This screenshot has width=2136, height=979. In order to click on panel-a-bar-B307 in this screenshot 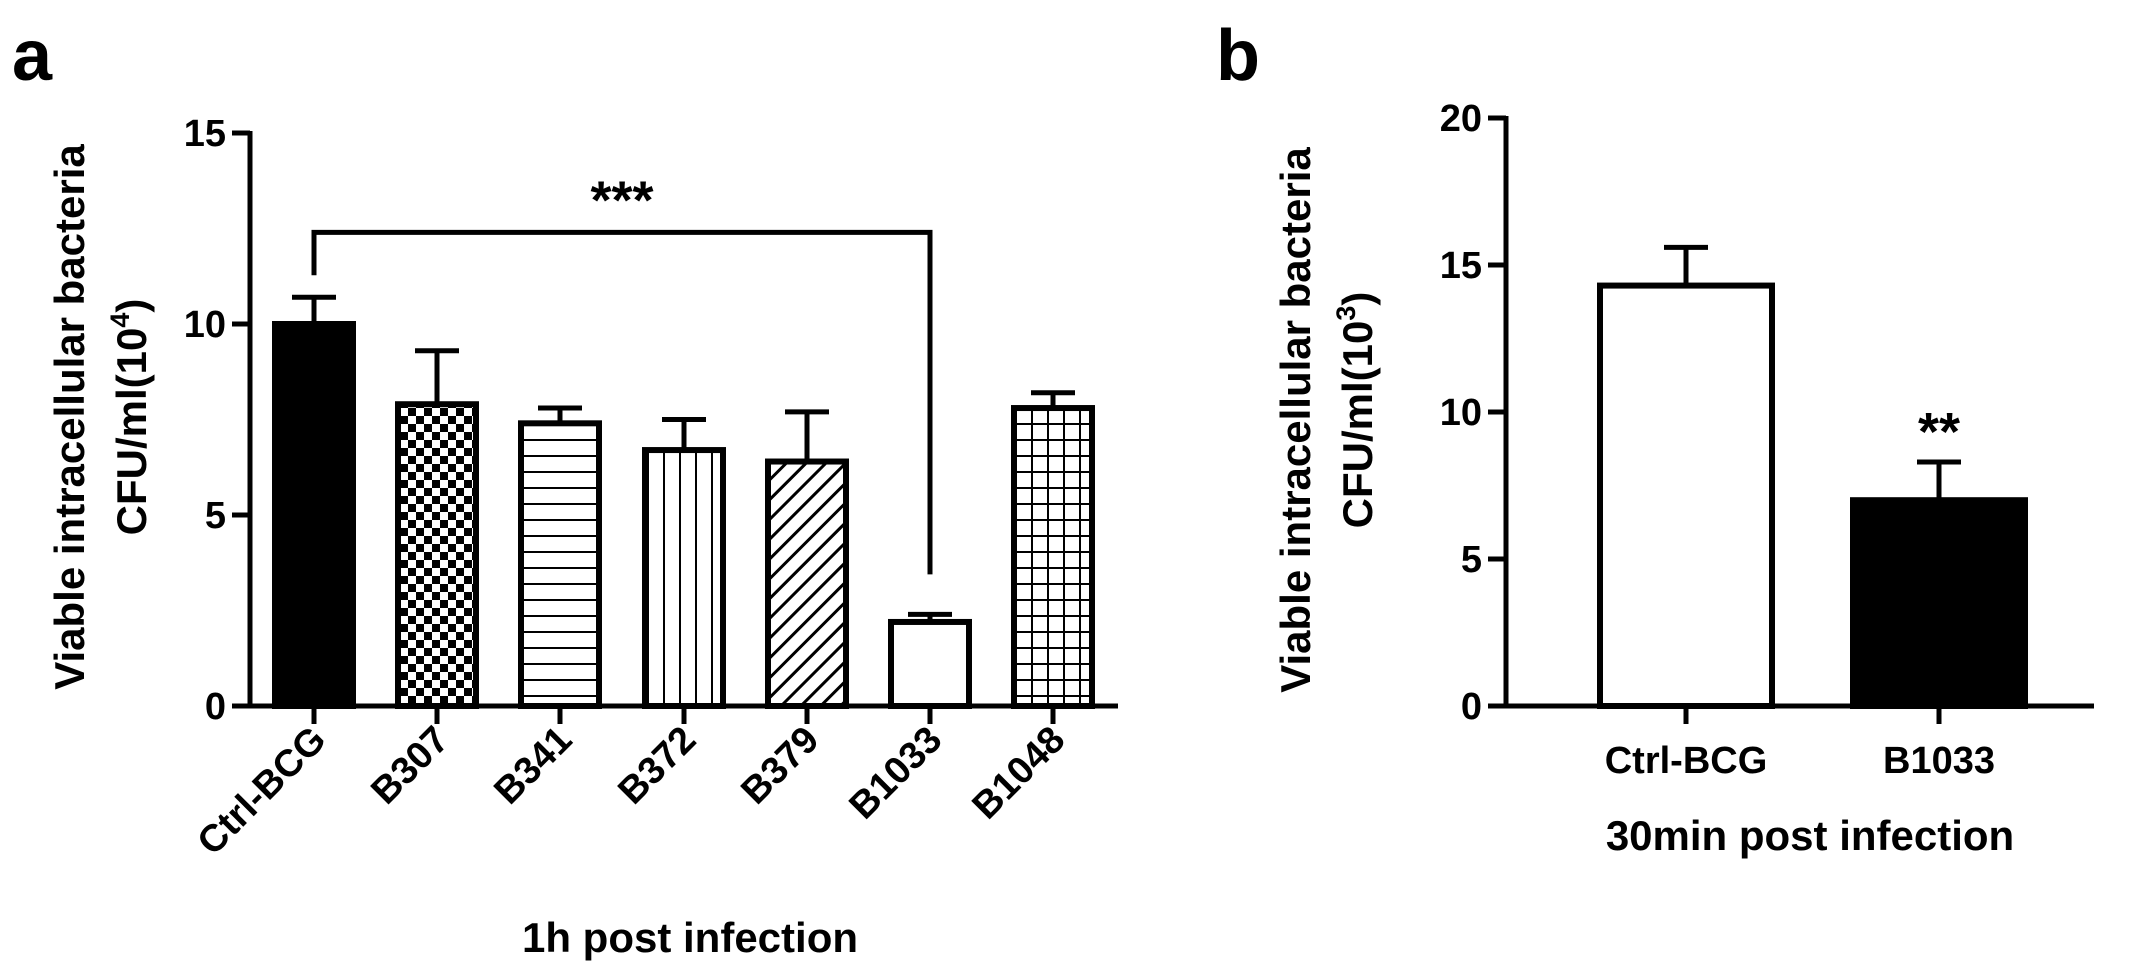, I will do `click(437, 555)`.